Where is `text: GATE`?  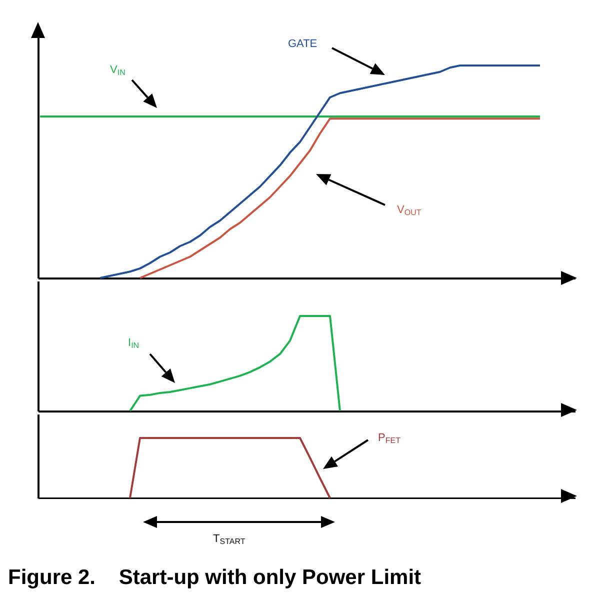 text: GATE is located at coordinates (303, 44).